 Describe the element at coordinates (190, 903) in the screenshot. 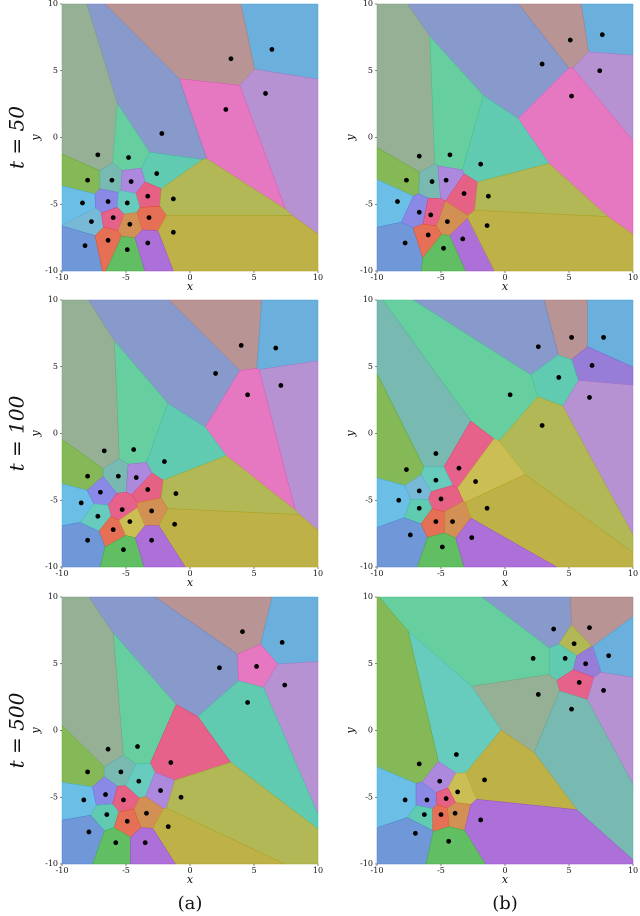

I see `column-label: (a)` at that location.